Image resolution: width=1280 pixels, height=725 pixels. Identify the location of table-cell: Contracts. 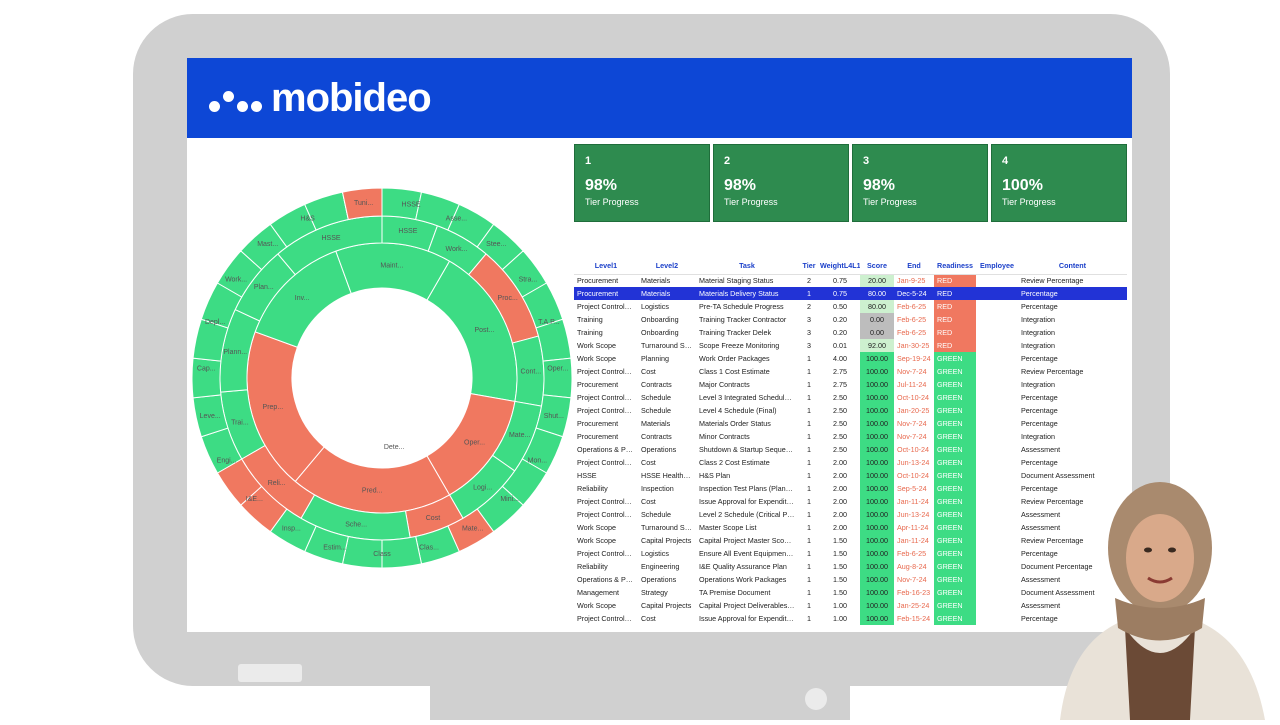
(656, 436).